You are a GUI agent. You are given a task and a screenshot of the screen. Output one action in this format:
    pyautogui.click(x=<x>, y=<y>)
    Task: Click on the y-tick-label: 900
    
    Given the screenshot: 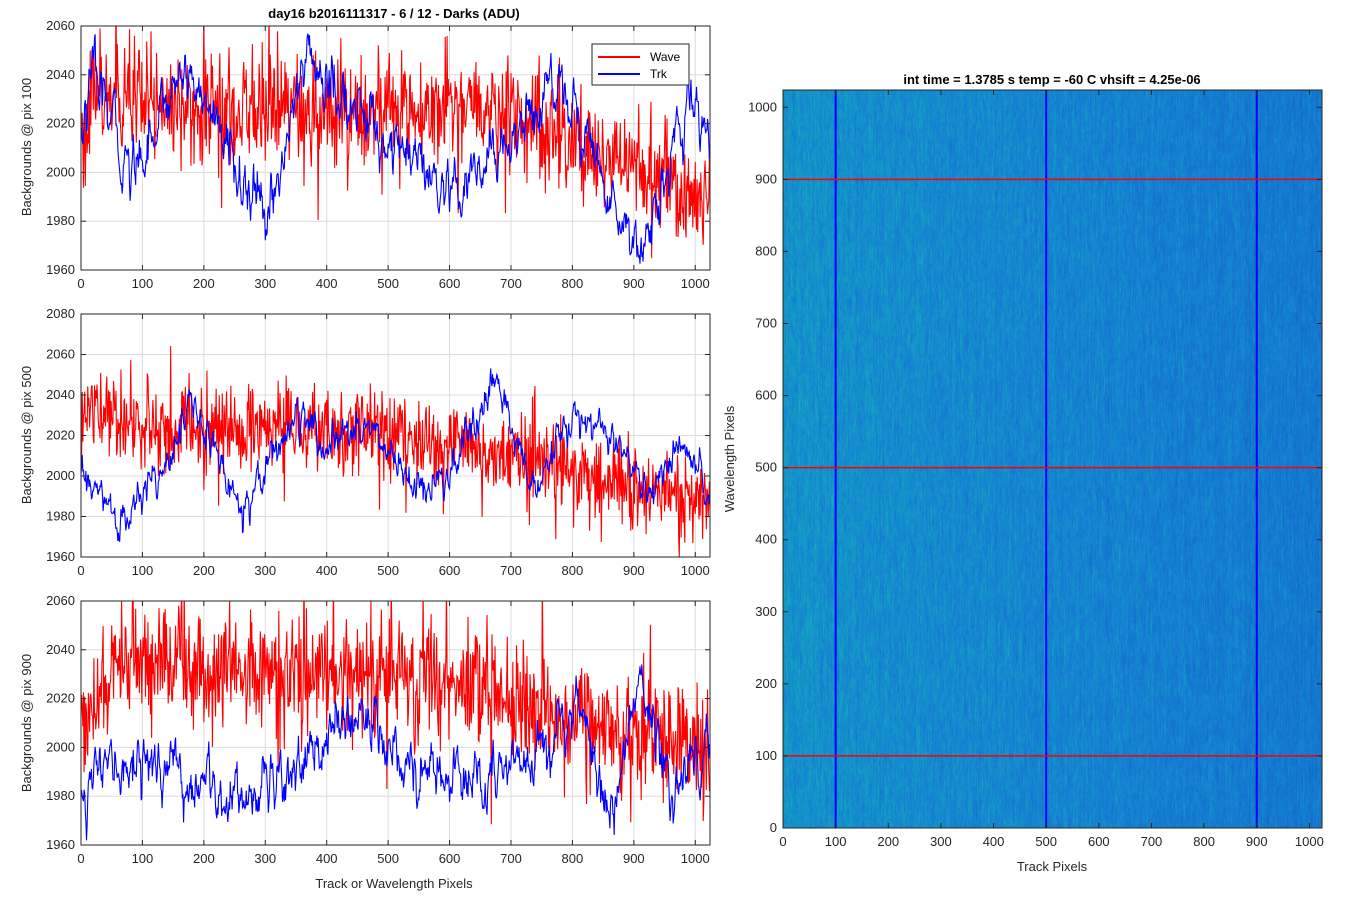 What is the action you would take?
    pyautogui.click(x=766, y=178)
    